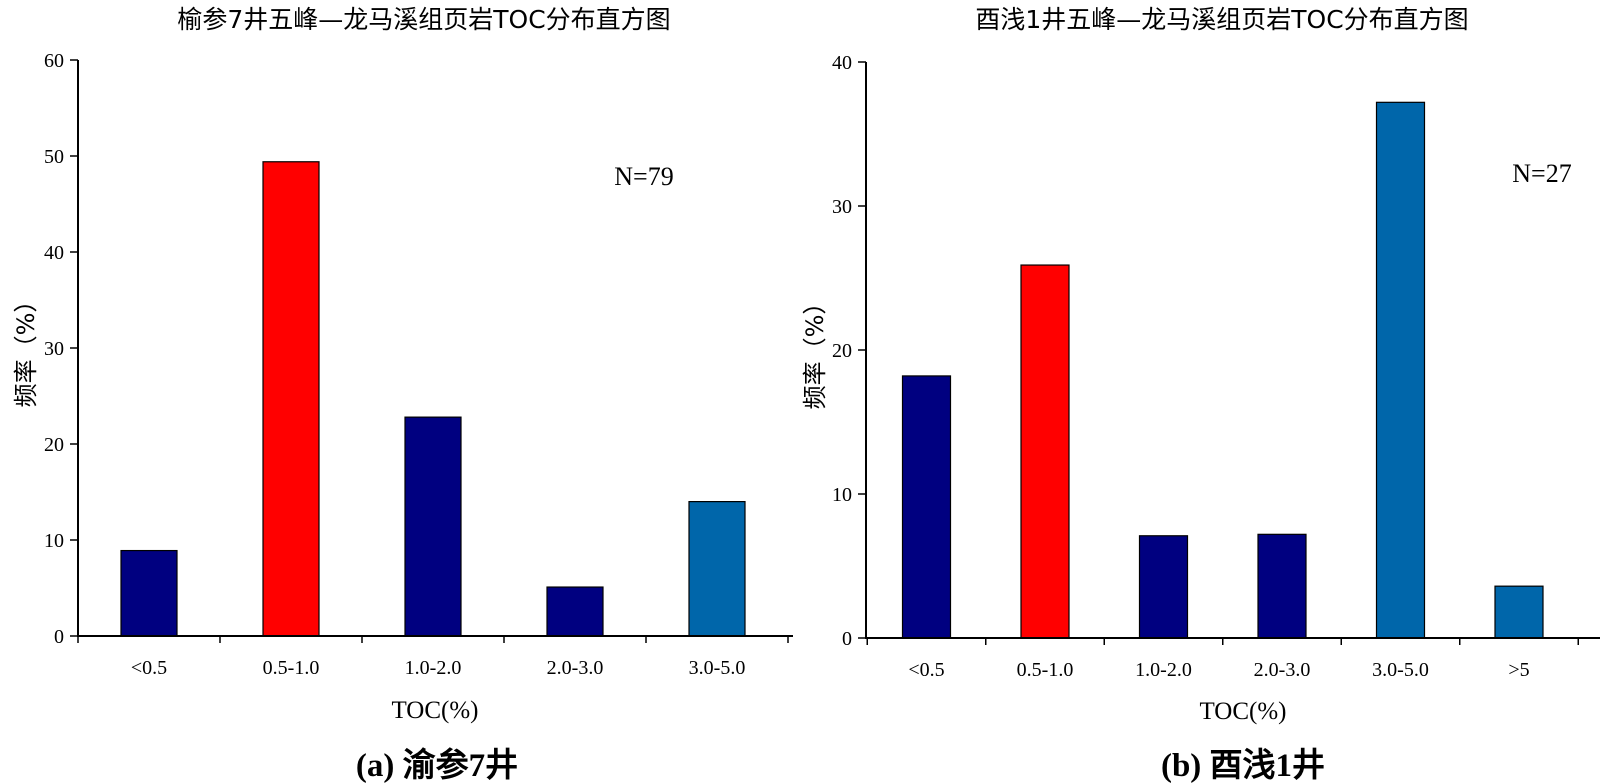 The width and height of the screenshot is (1600, 784). Describe the element at coordinates (643, 176) in the screenshot. I see `chart-a-sample-count: N=79` at that location.